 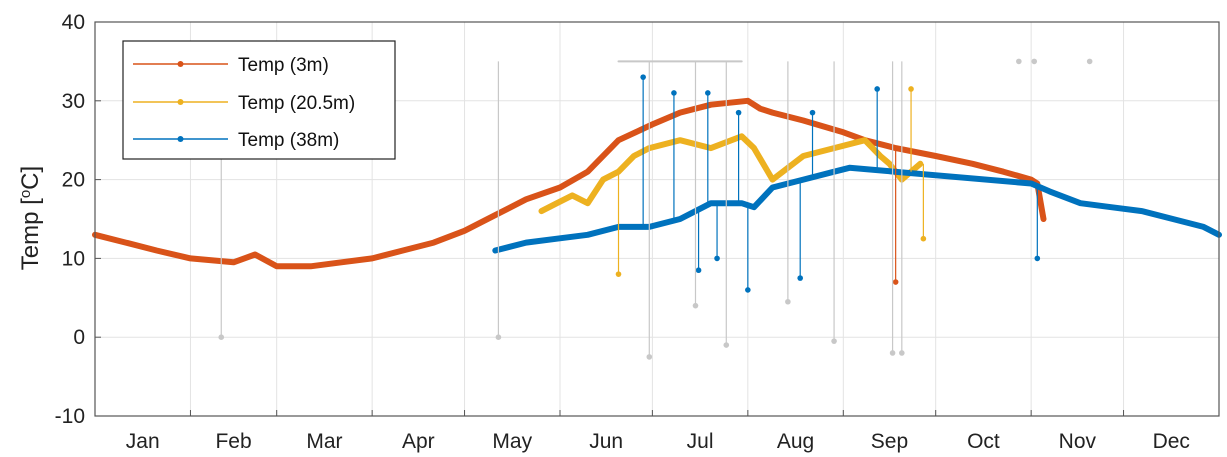 I want to click on x-tick-label: Mar, so click(x=324, y=441).